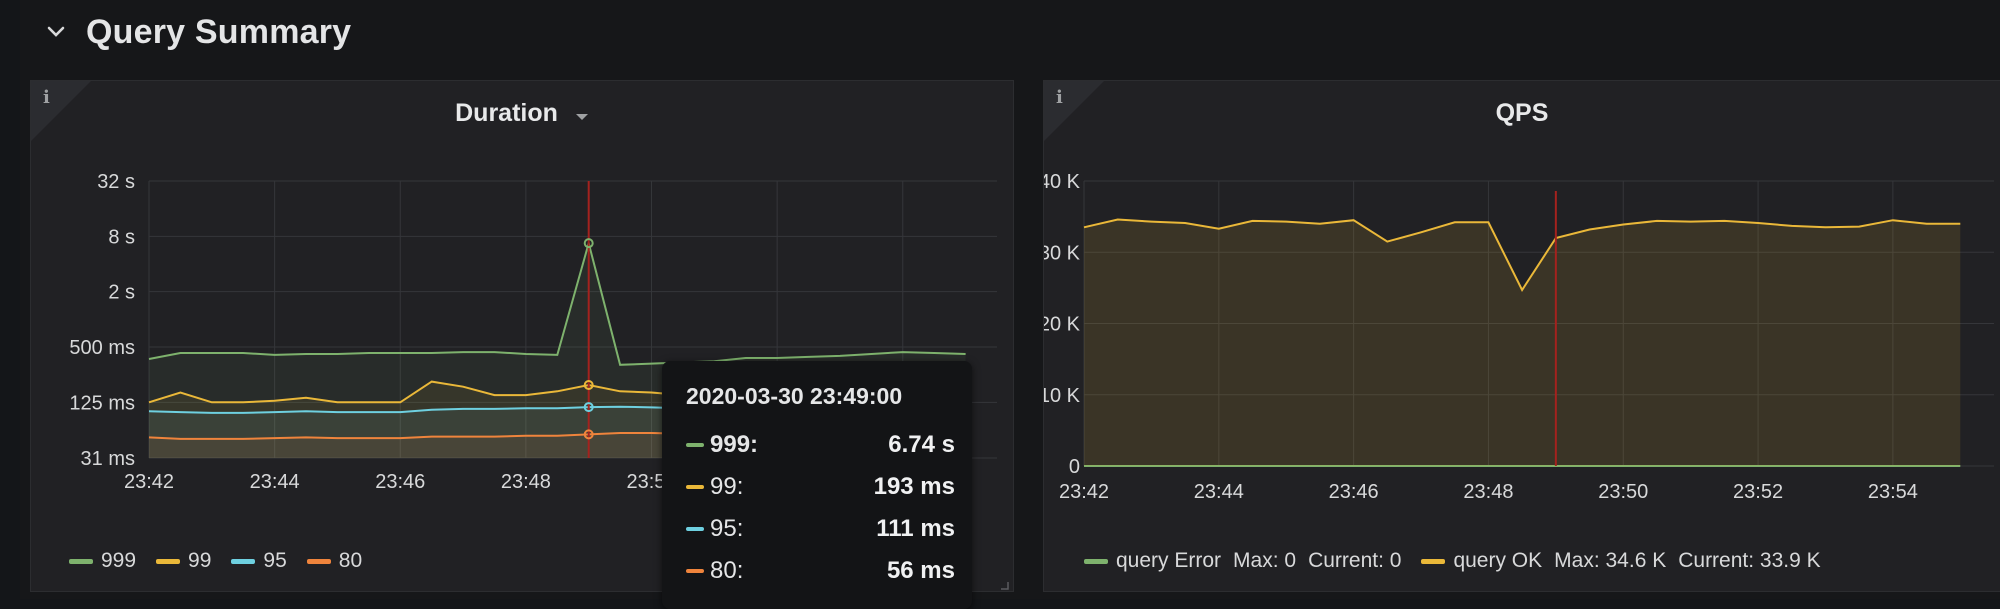  I want to click on legend-item-95: 95, so click(259, 561).